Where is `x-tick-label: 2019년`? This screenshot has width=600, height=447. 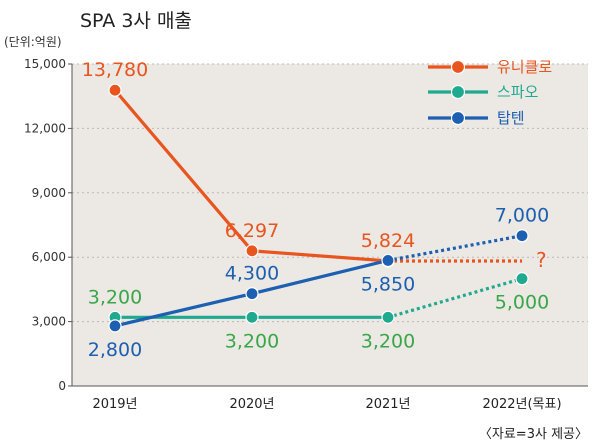
x-tick-label: 2019년 is located at coordinates (114, 404).